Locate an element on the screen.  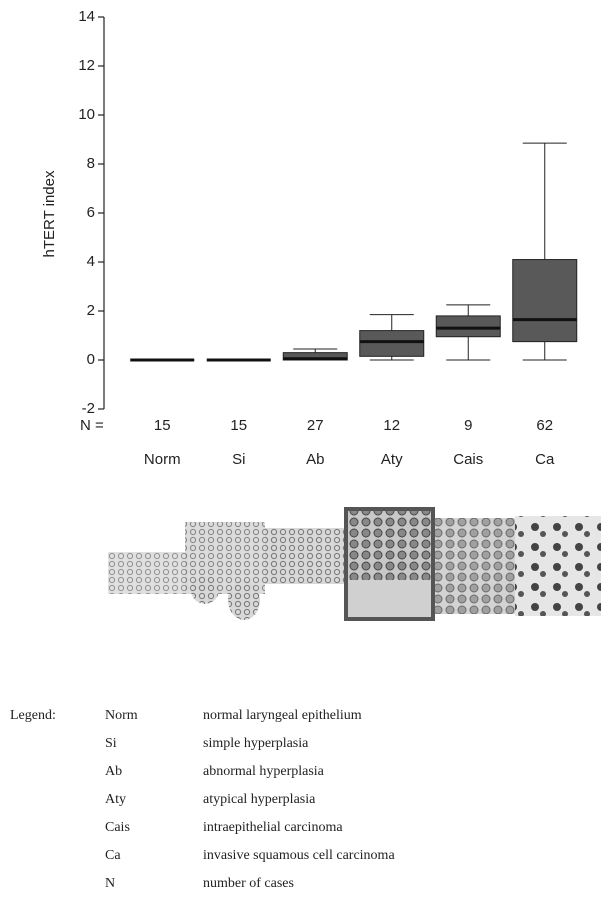
legend-text: abnormal hyperplasia is located at coordinates (264, 771).